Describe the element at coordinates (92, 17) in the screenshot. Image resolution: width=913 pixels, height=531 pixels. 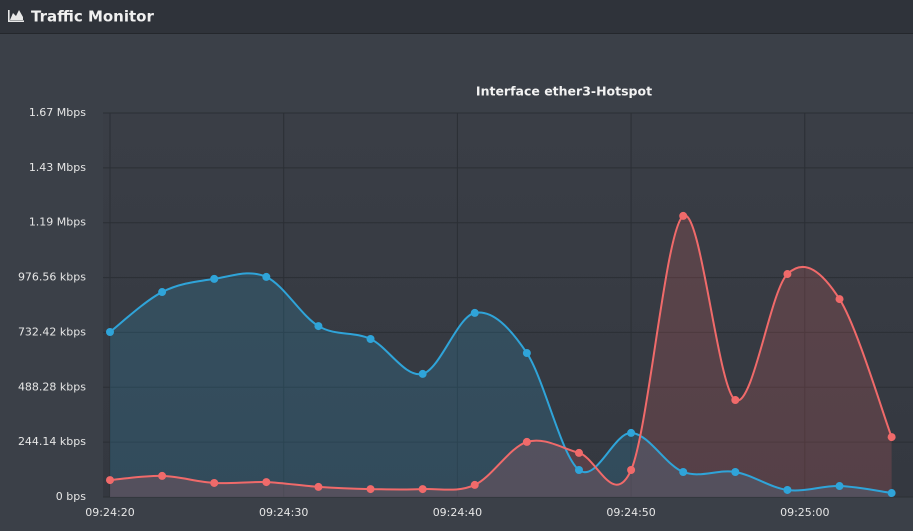
I see `header-title: Traffic Monitor` at that location.